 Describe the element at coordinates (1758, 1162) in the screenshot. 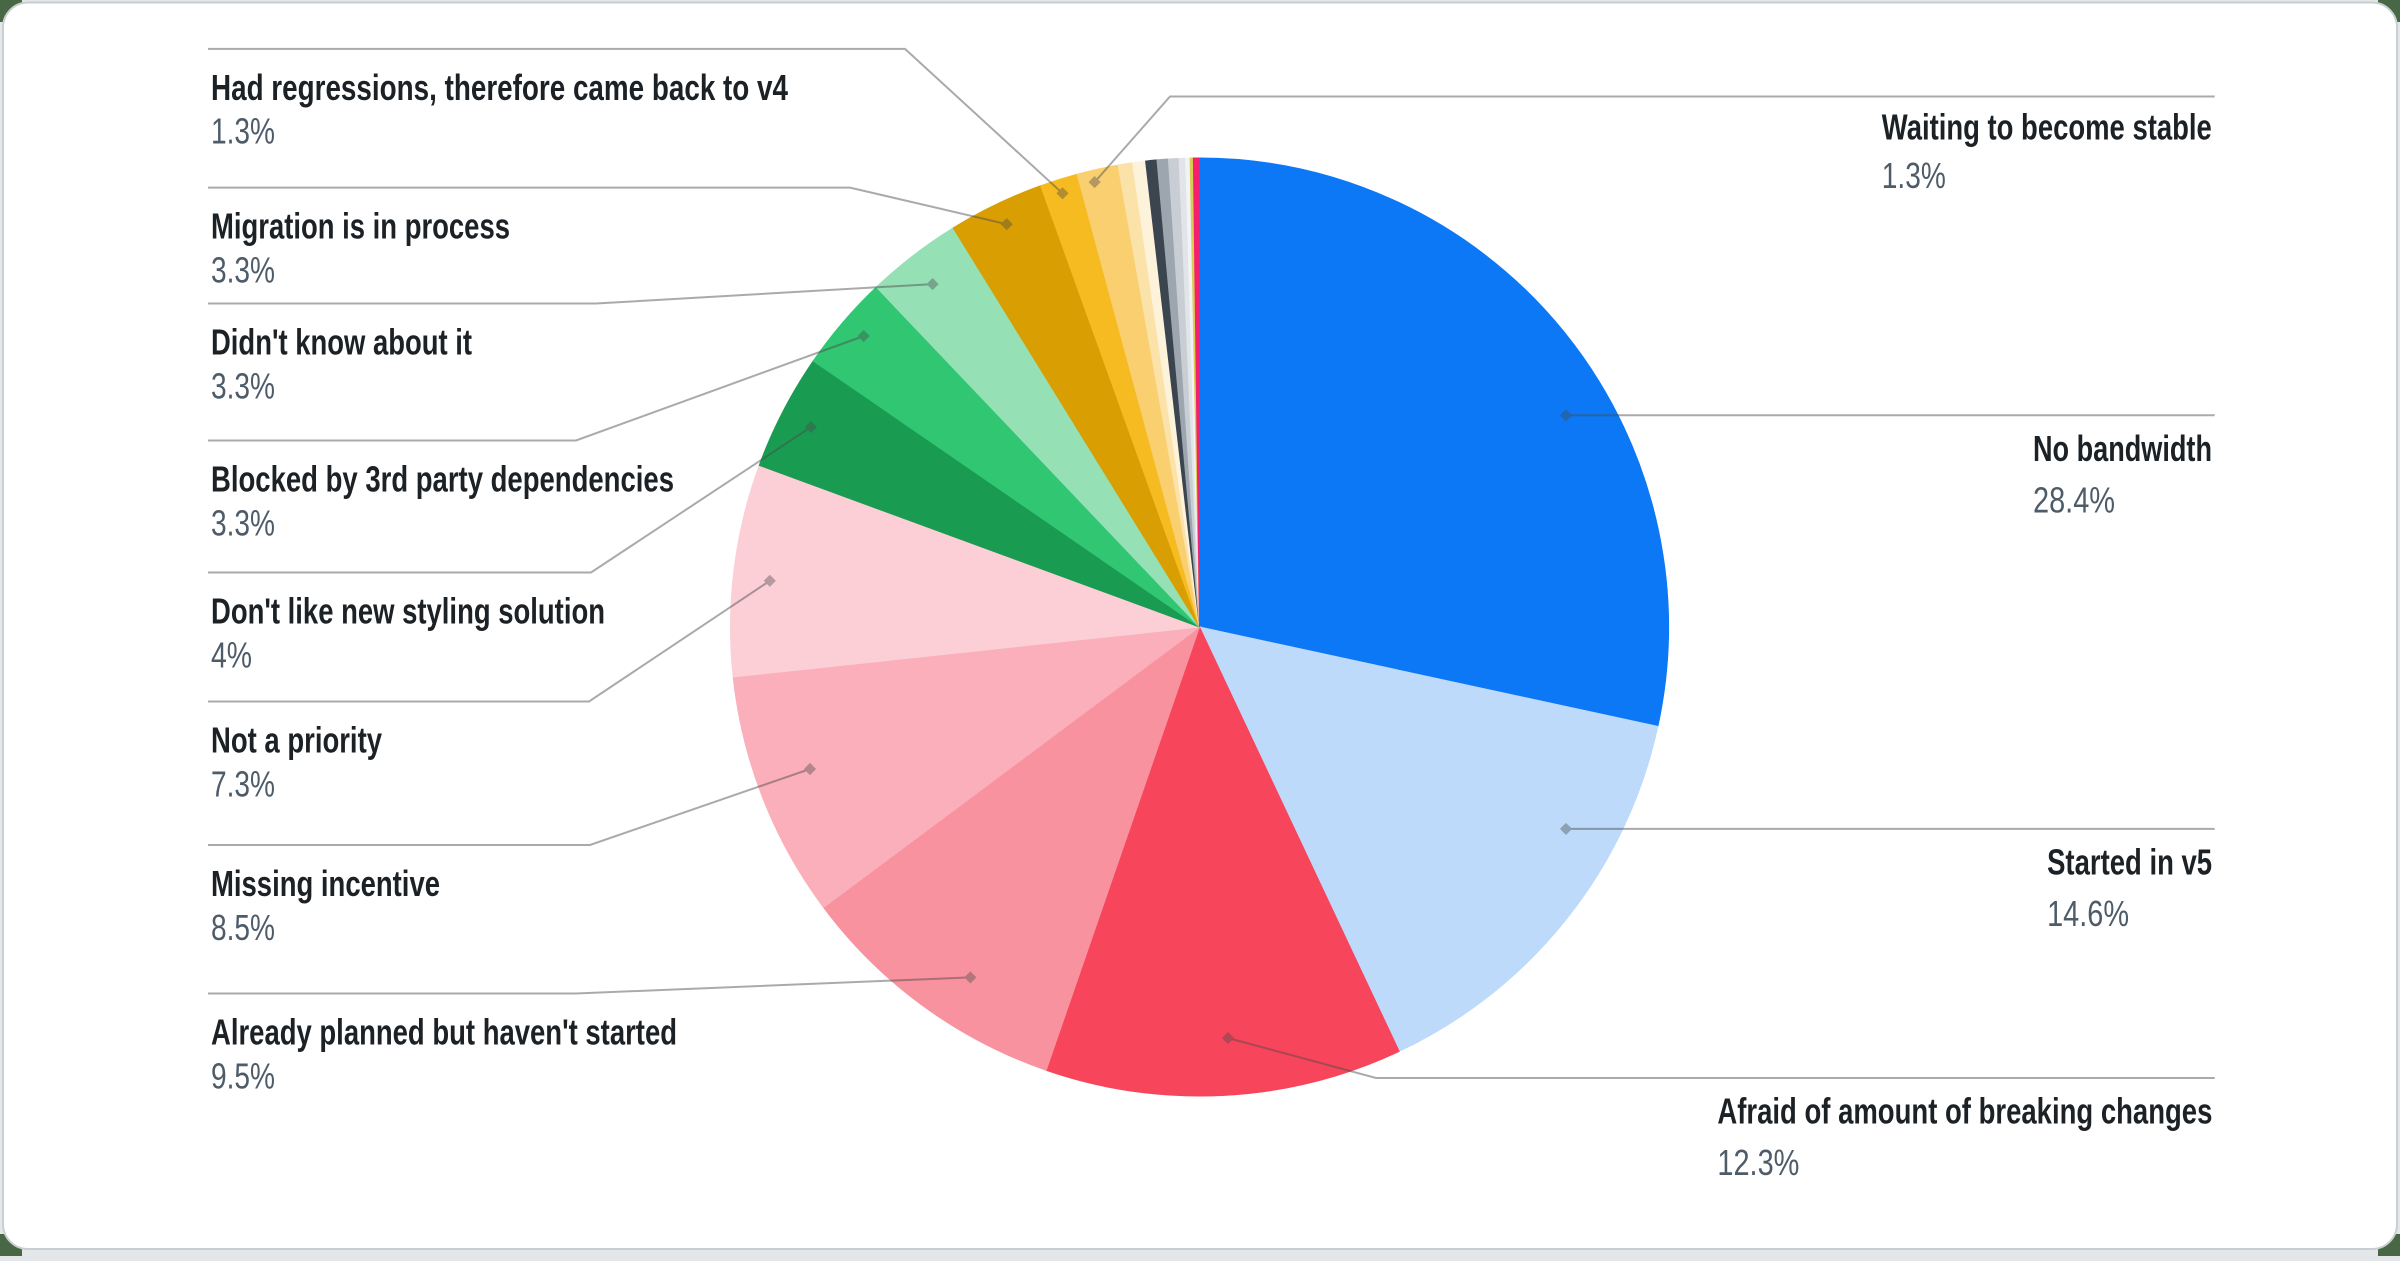

I see `svg-text: 12.3%` at that location.